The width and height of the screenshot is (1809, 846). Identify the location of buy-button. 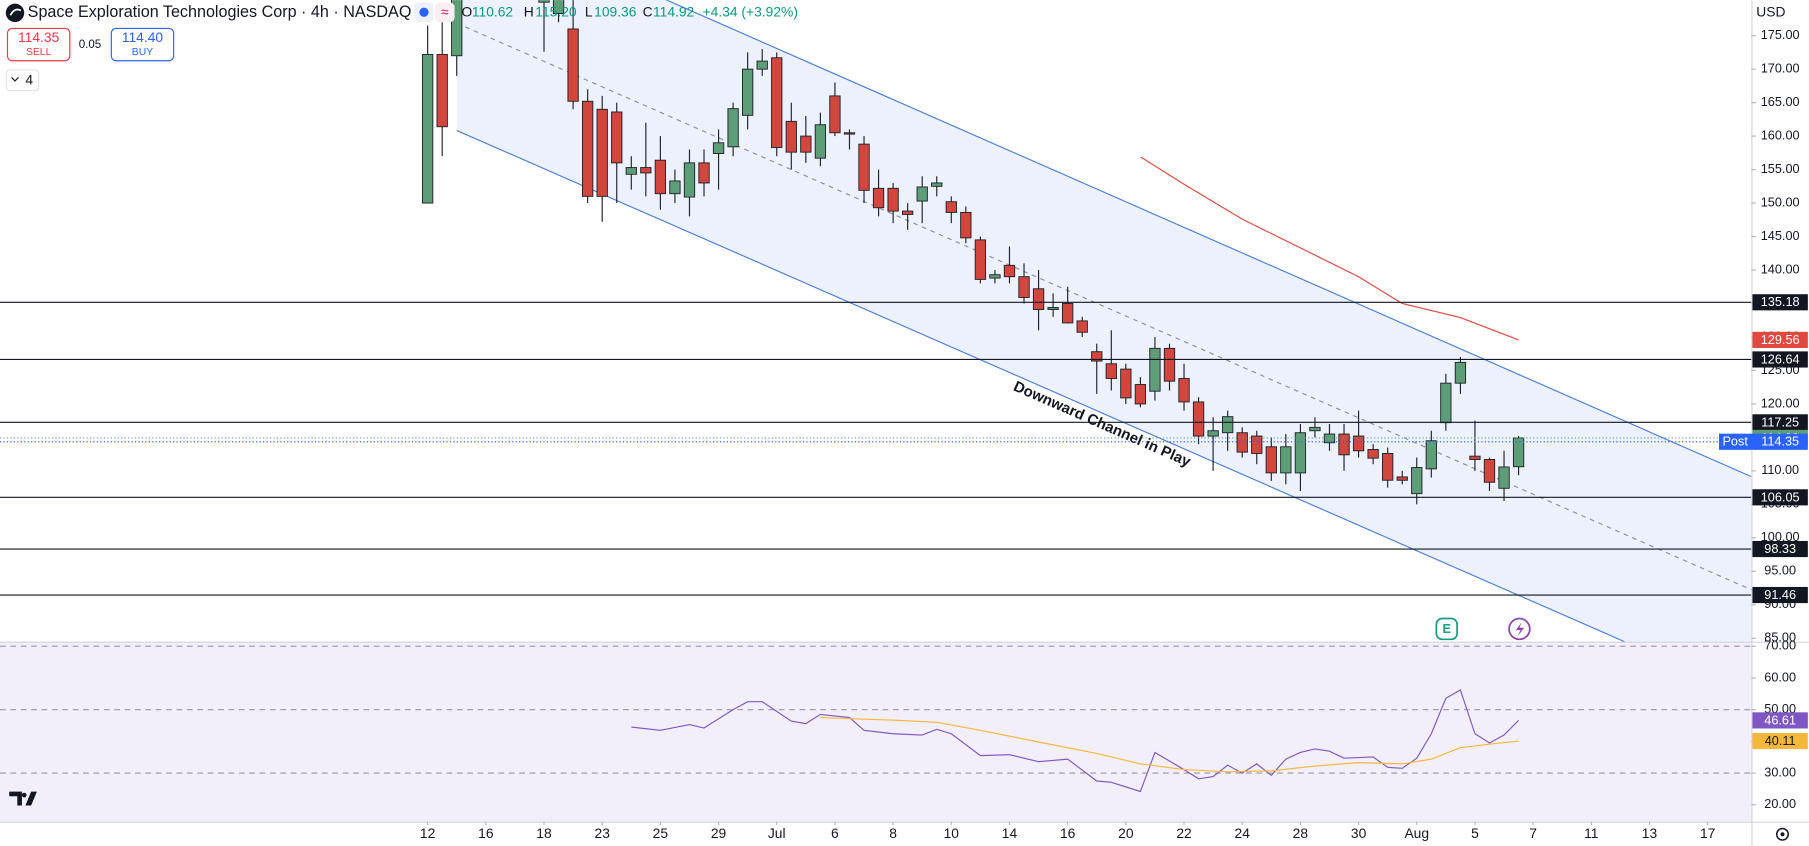
(142, 44).